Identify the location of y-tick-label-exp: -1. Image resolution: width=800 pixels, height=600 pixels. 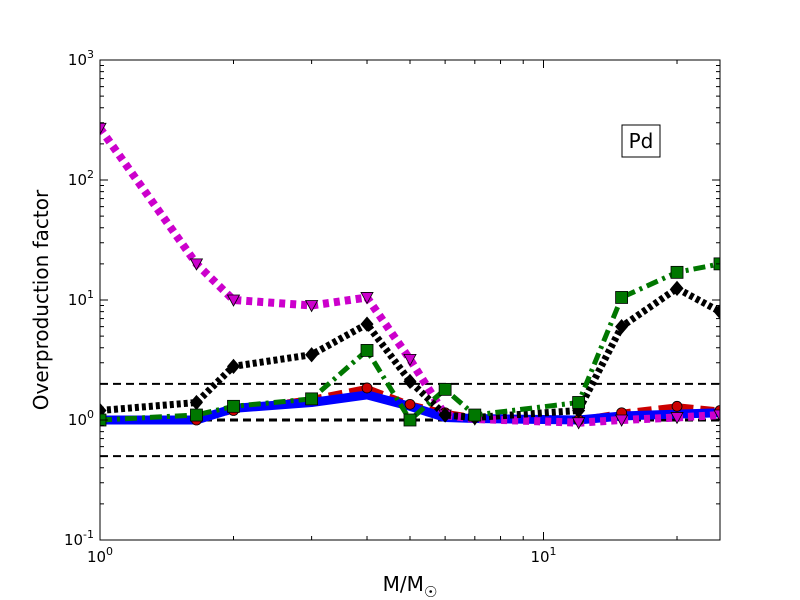
(88, 534).